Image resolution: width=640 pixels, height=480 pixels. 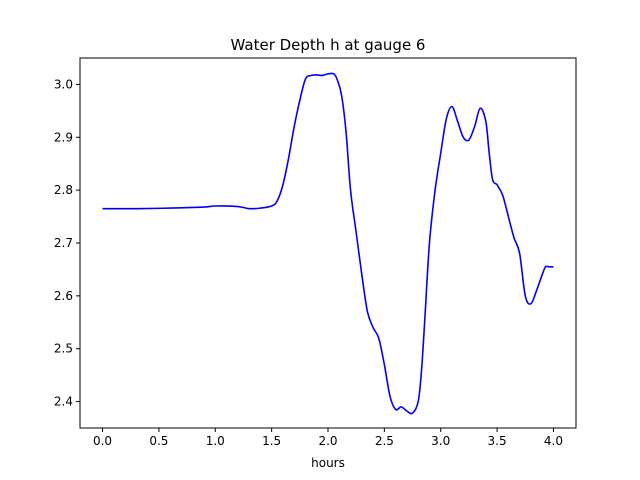 I want to click on y-tick-label: 2.7, so click(x=63, y=243).